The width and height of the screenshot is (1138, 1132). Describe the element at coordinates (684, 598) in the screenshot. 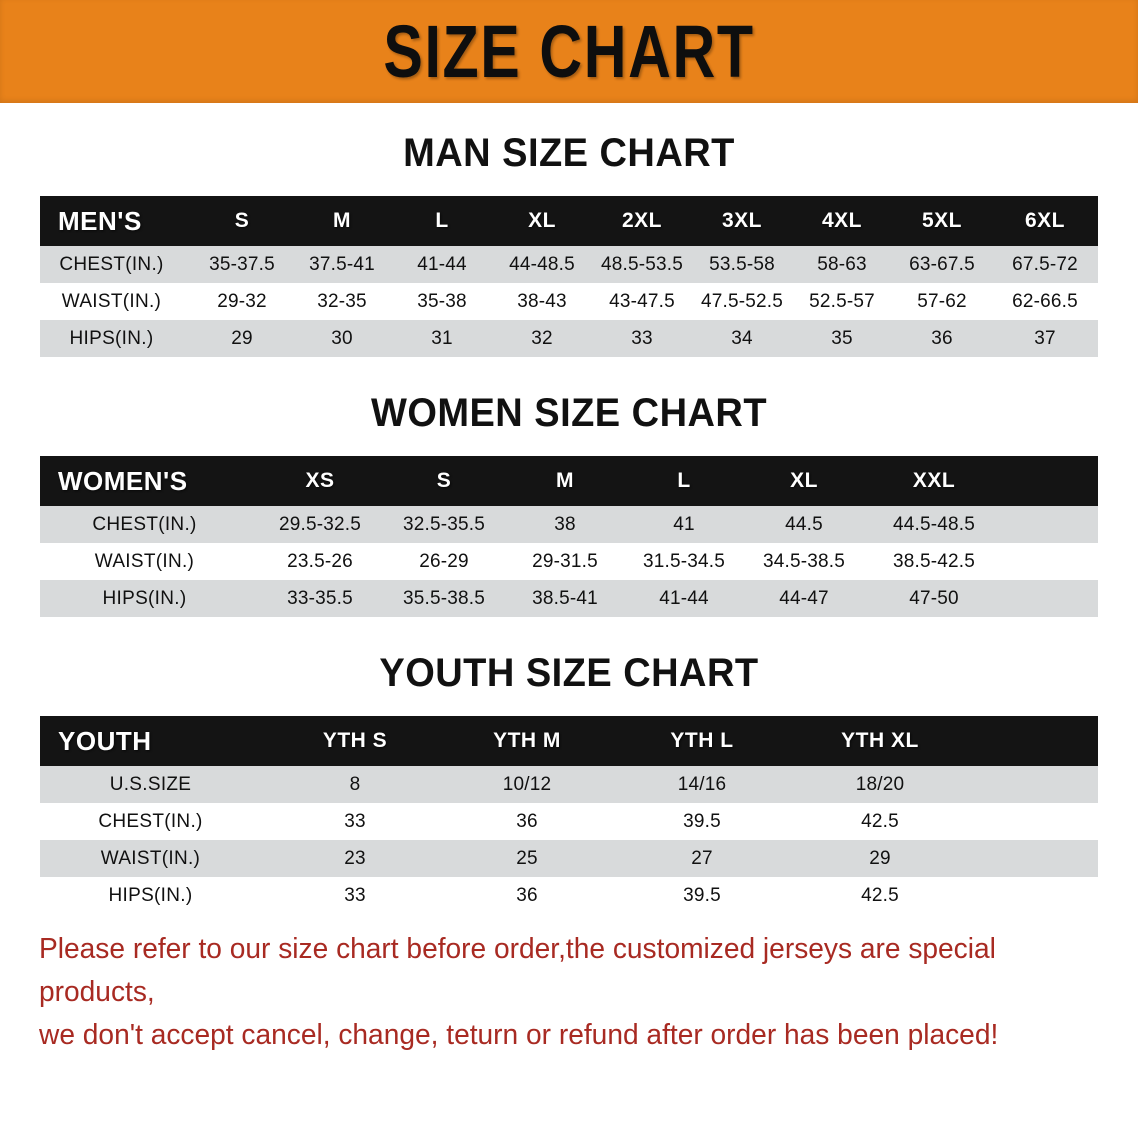

I see `table-cell: 41-44` at that location.